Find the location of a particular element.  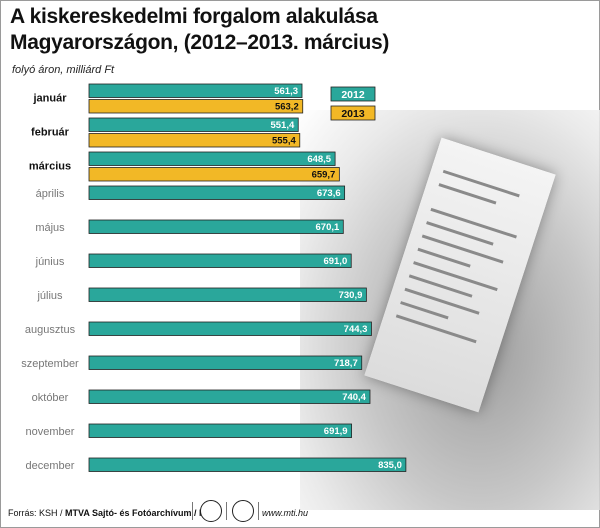

mtva-logo-icon is located at coordinates (243, 511).